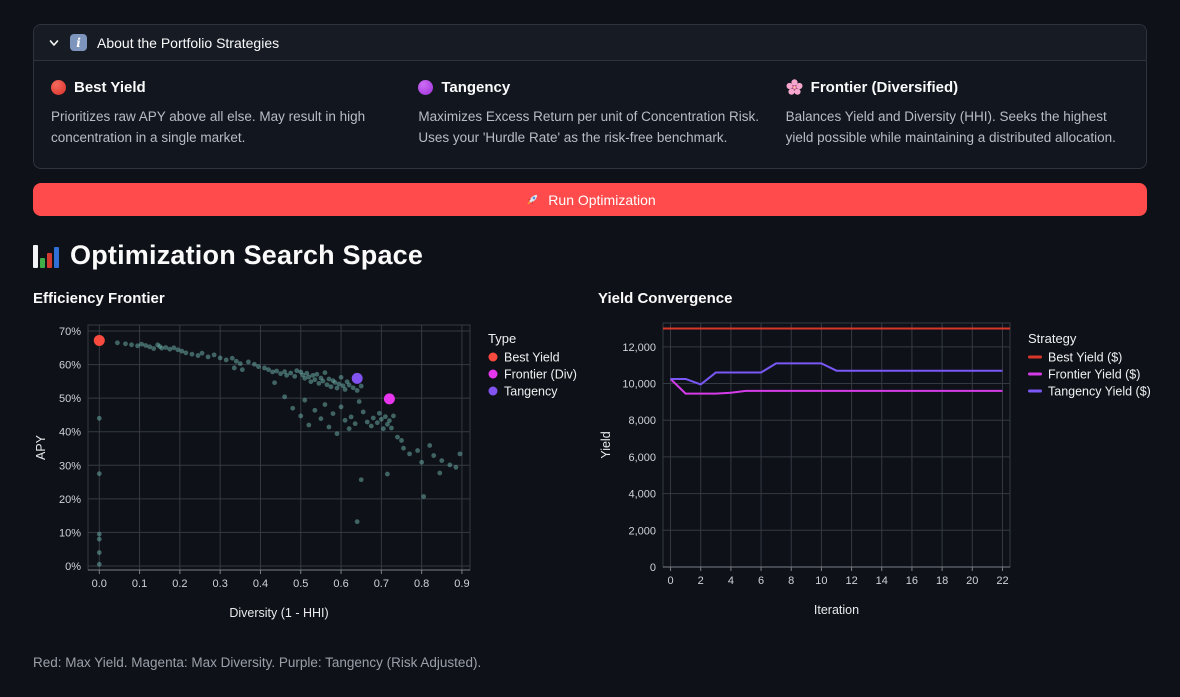 The image size is (1180, 697). Describe the element at coordinates (761, 581) in the screenshot. I see `svg-text: 6` at that location.